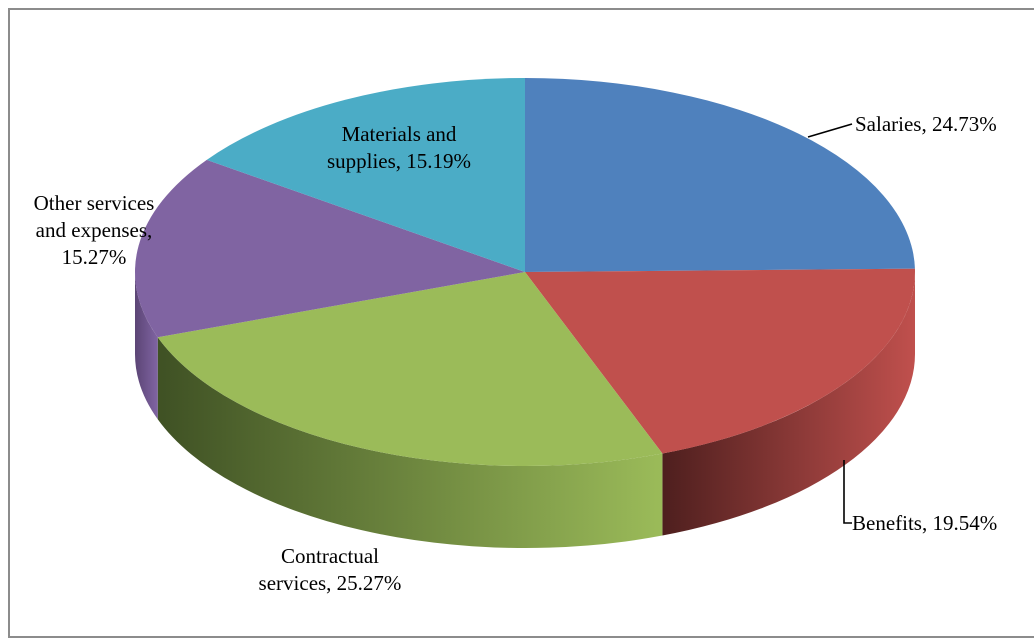 Image resolution: width=1034 pixels, height=638 pixels. Describe the element at coordinates (330, 583) in the screenshot. I see `data-label-line: services, 25.27%` at that location.